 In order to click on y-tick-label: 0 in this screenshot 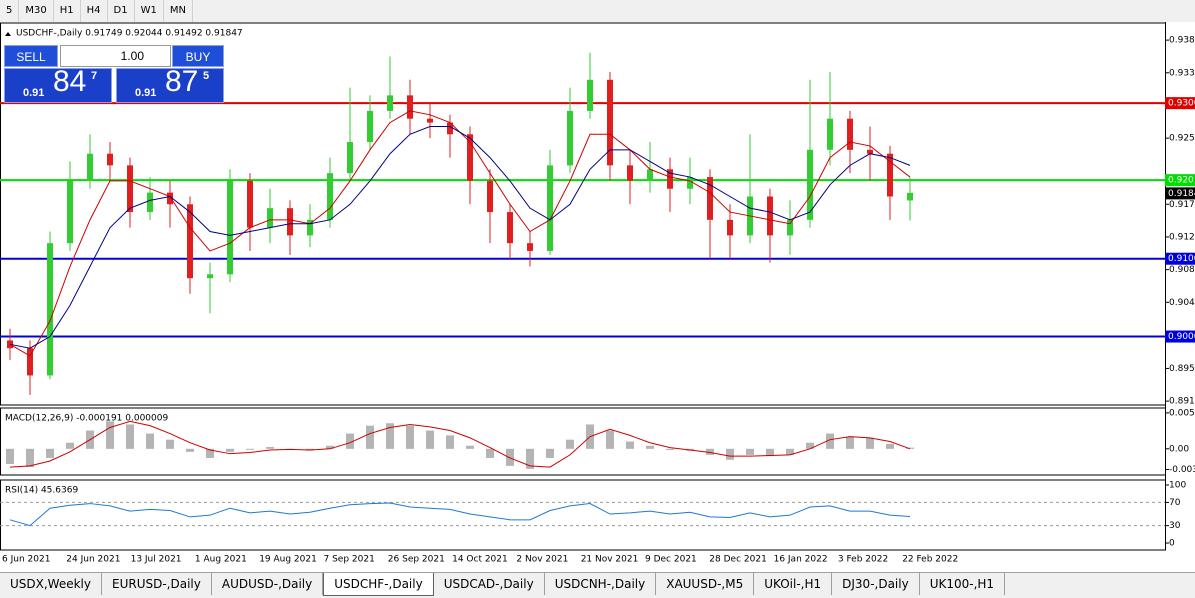, I will do `click(1172, 544)`.